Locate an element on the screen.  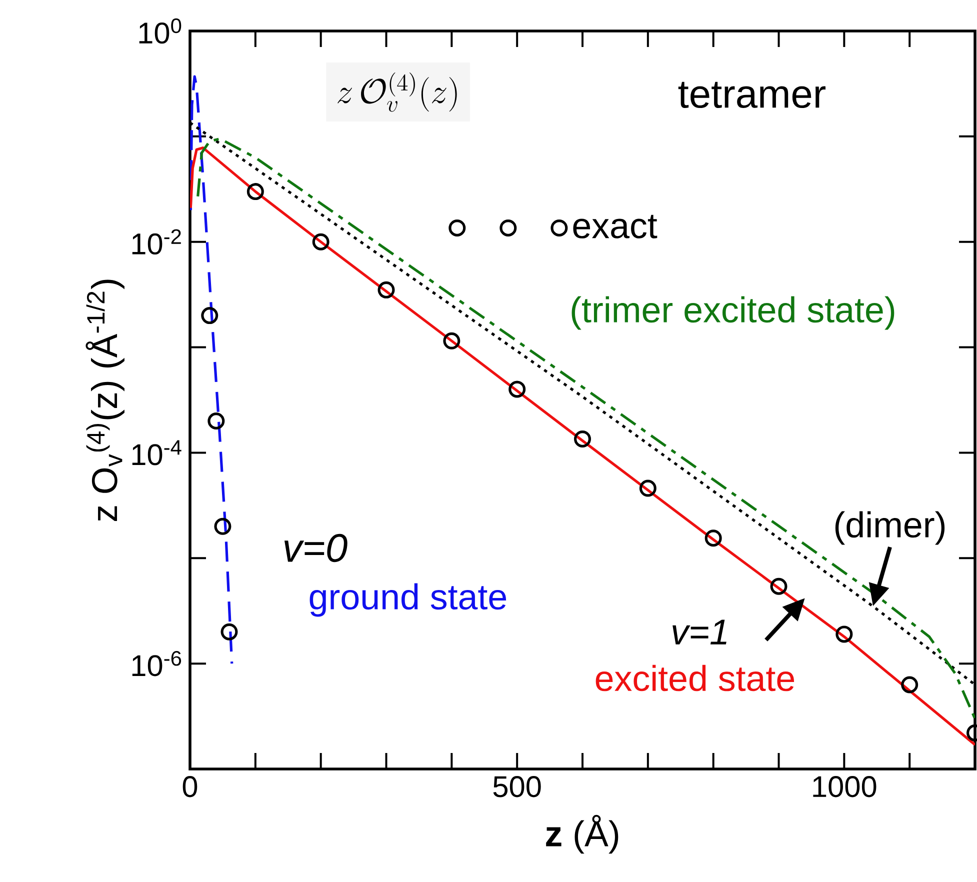
x-tick-label: 0 is located at coordinates (190, 787).